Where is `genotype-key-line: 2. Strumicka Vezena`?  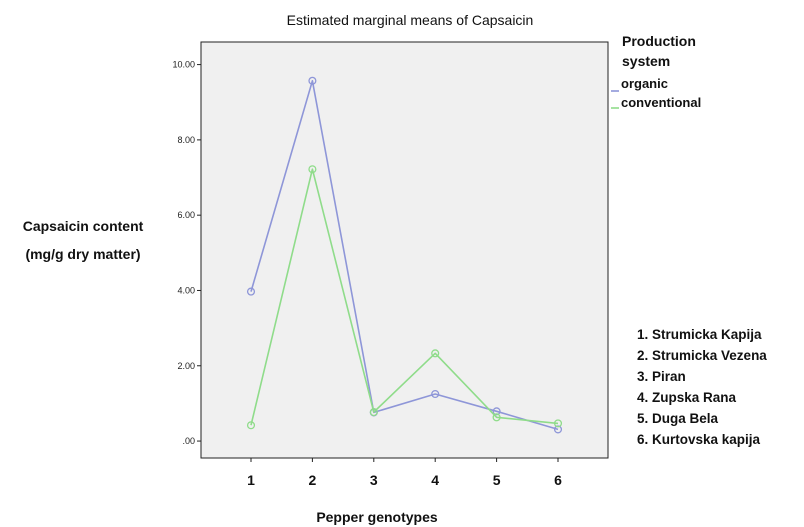 genotype-key-line: 2. Strumicka Vezena is located at coordinates (702, 355).